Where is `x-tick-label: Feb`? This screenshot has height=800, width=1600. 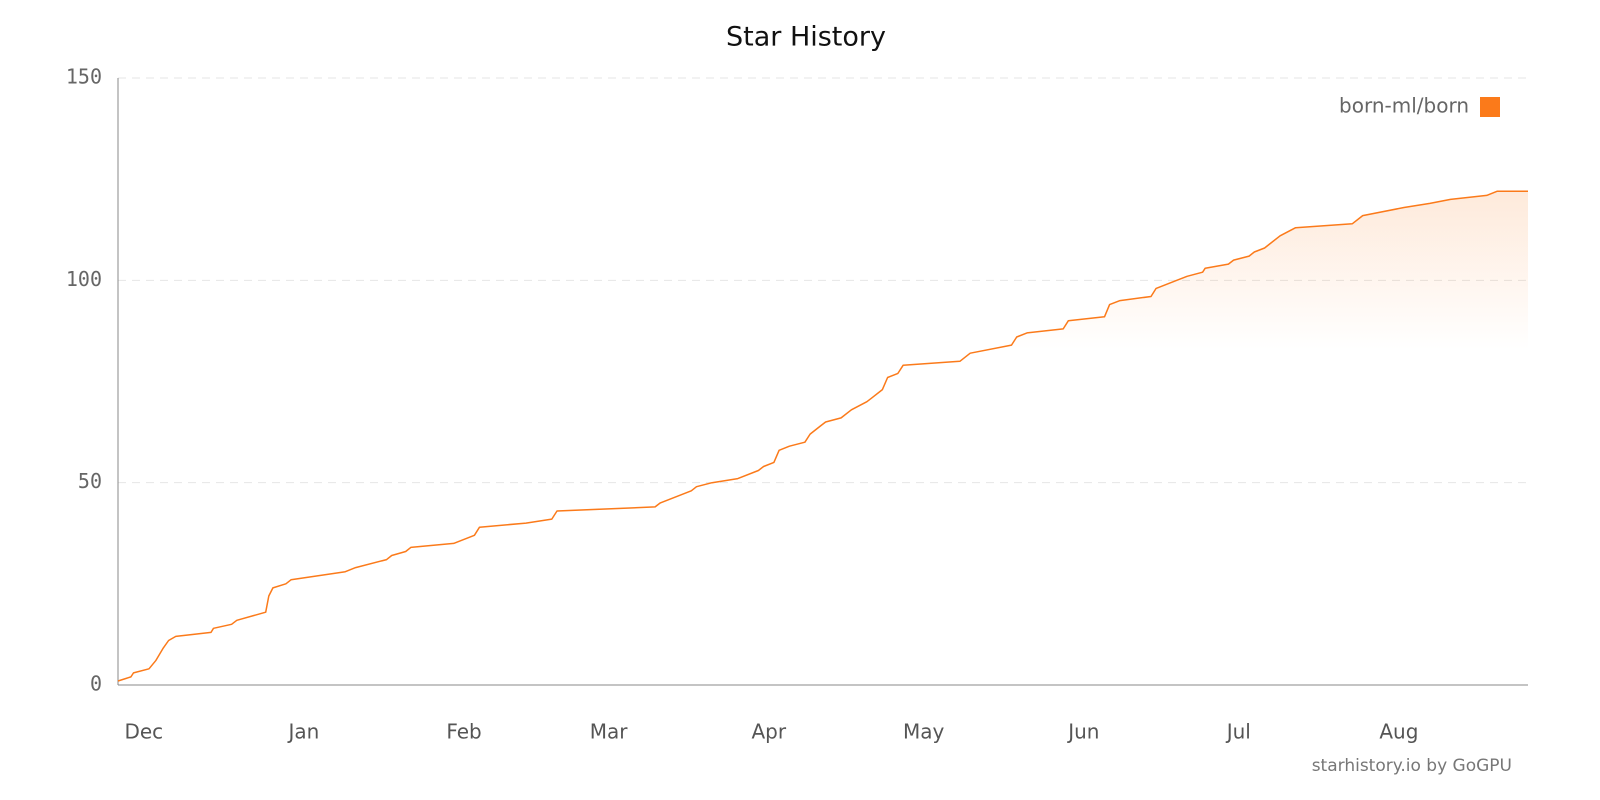
x-tick-label: Feb is located at coordinates (463, 732).